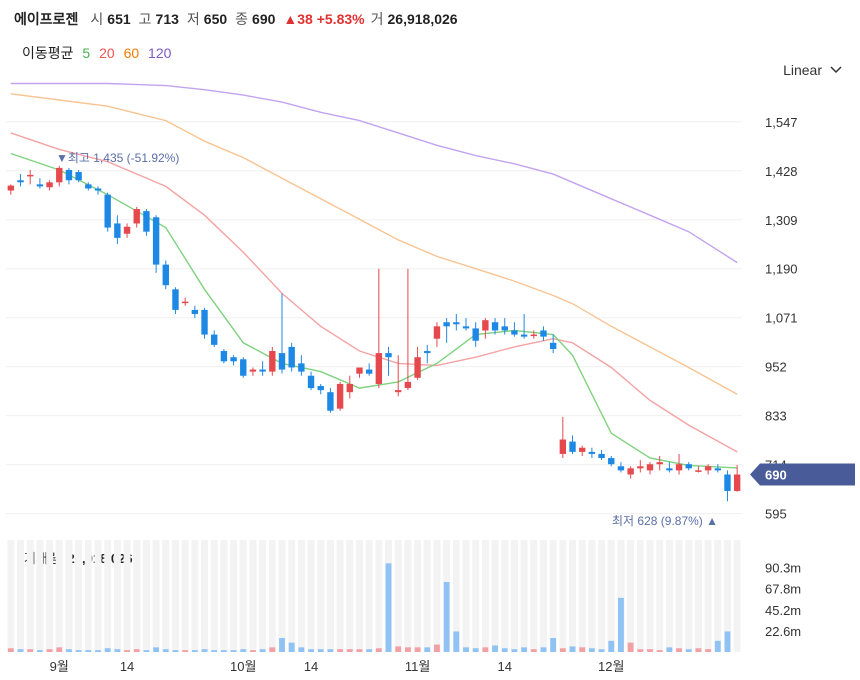 This screenshot has height=680, width=860. What do you see at coordinates (131, 53) in the screenshot?
I see `ma-60: 60` at bounding box center [131, 53].